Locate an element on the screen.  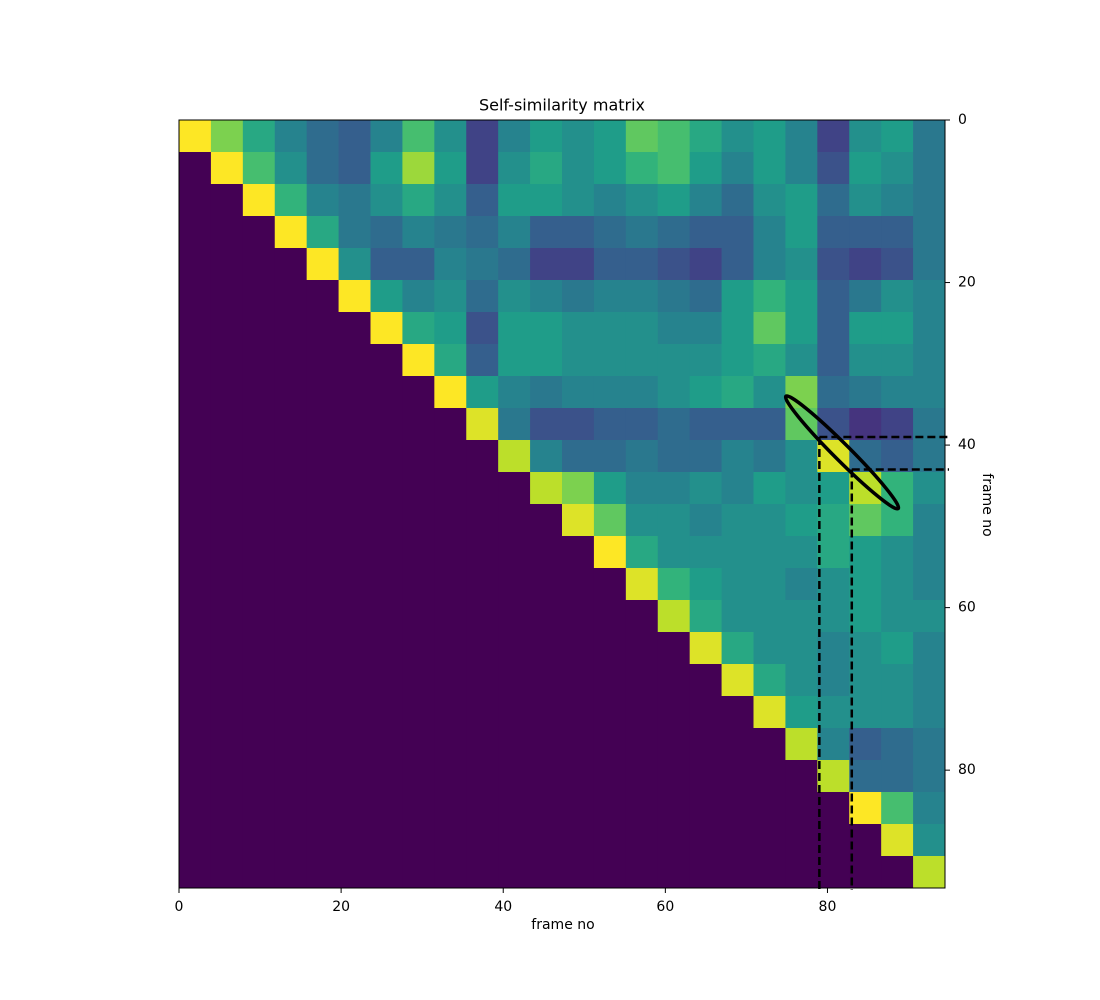
x-tick-label: 40 is located at coordinates (503, 907).